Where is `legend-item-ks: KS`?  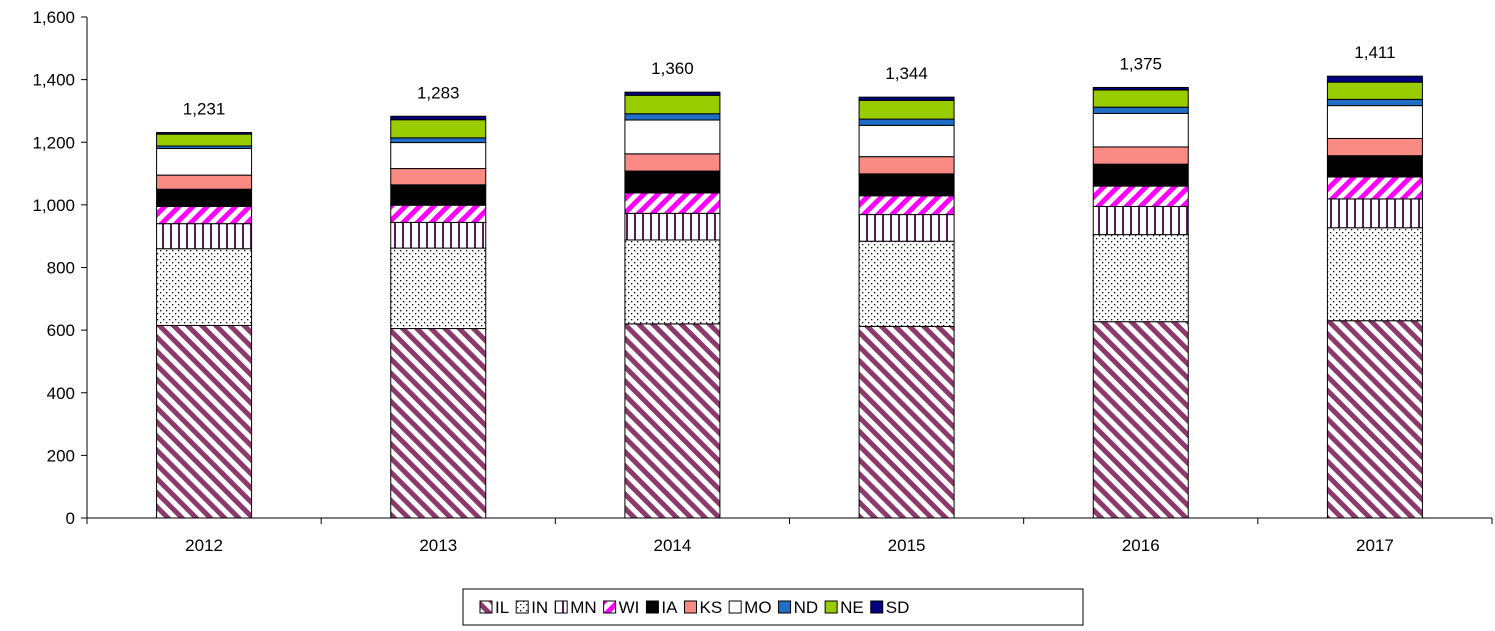 legend-item-ks: KS is located at coordinates (702, 607).